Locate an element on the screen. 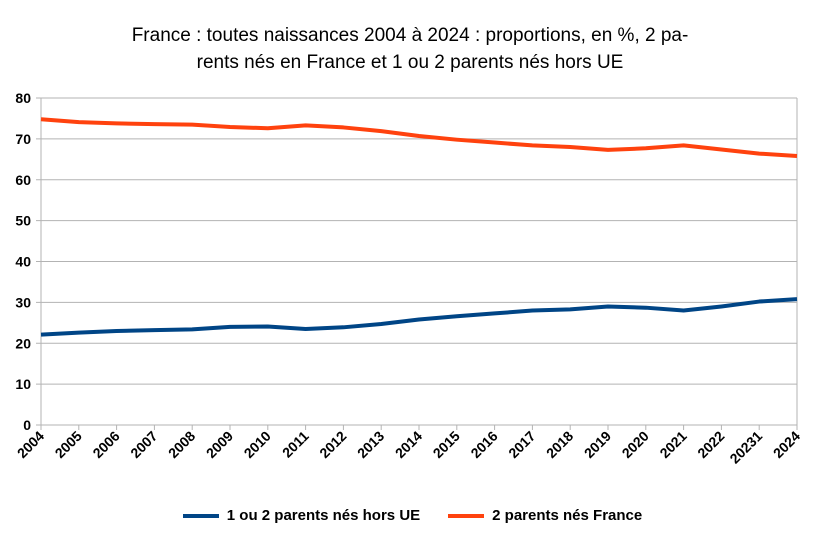 The height and width of the screenshot is (535, 825). y-tick-label: 10 is located at coordinates (23, 384).